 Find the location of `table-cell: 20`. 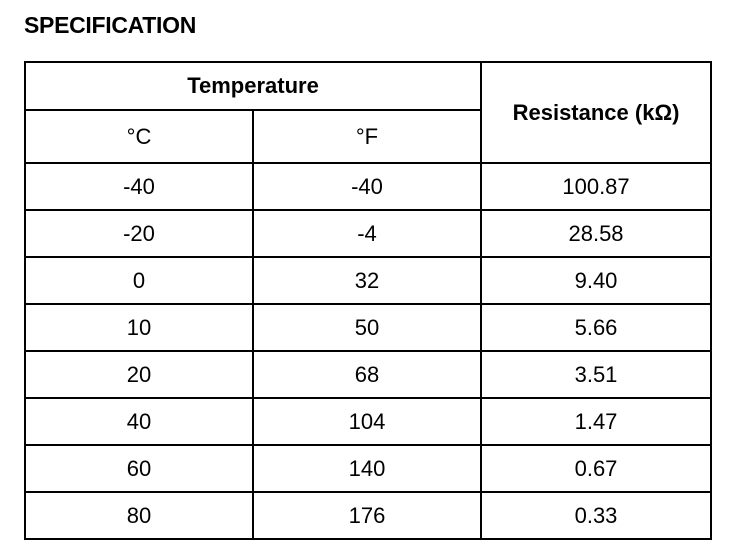

table-cell: 20 is located at coordinates (139, 374).